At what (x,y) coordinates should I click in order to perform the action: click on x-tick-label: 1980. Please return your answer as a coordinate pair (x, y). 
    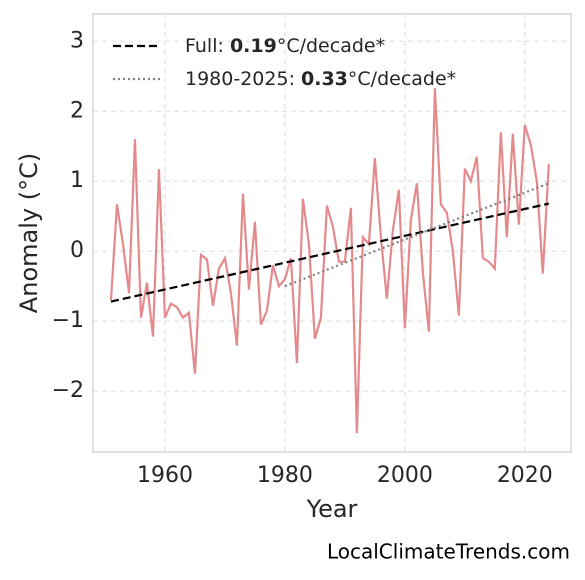
    Looking at the image, I should click on (285, 475).